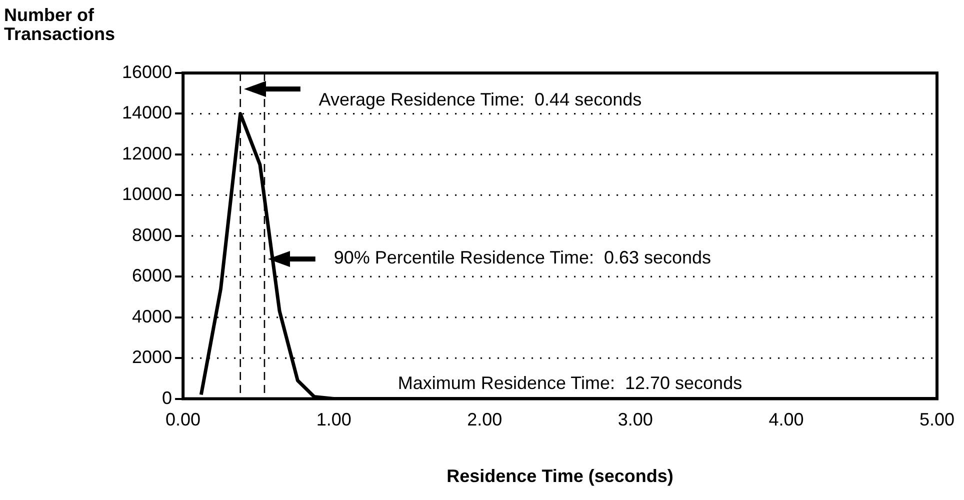 This screenshot has width=964, height=500. What do you see at coordinates (147, 112) in the screenshot?
I see `y-tick-label: 14000` at bounding box center [147, 112].